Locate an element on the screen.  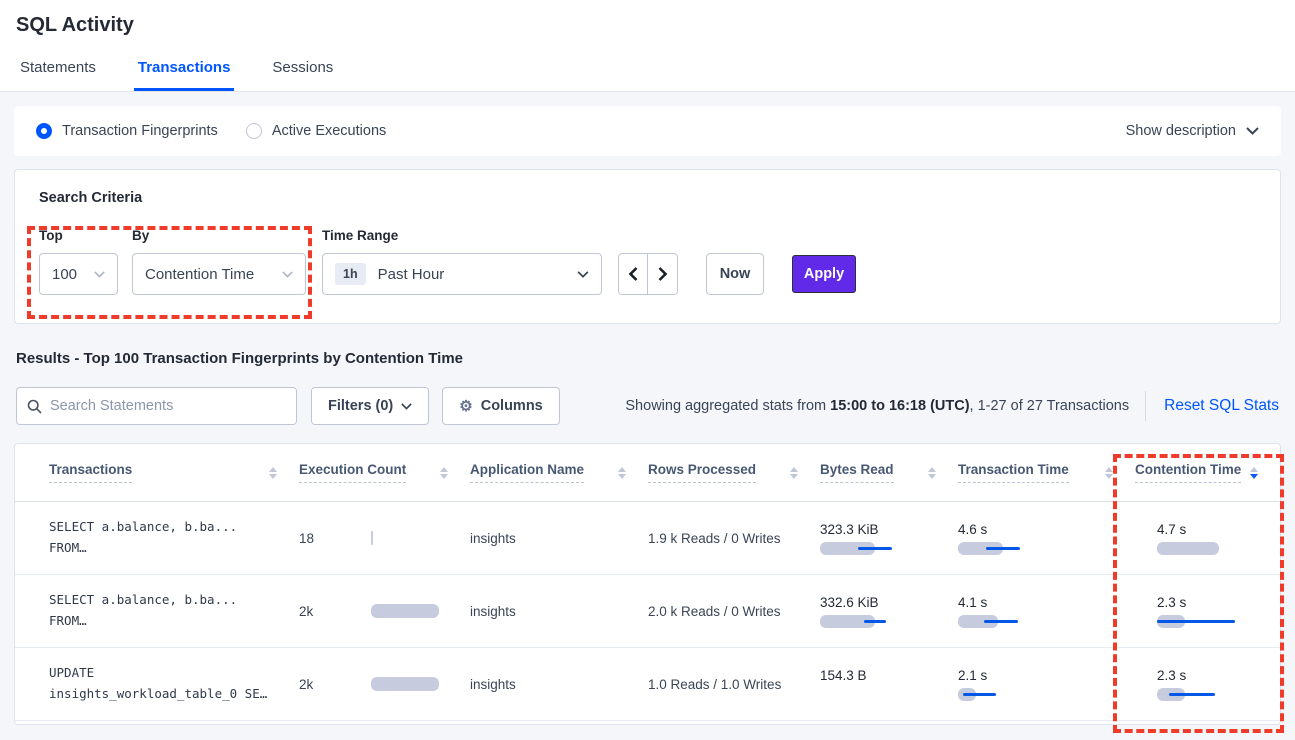
gear-icon: ⚙ is located at coordinates (466, 406).